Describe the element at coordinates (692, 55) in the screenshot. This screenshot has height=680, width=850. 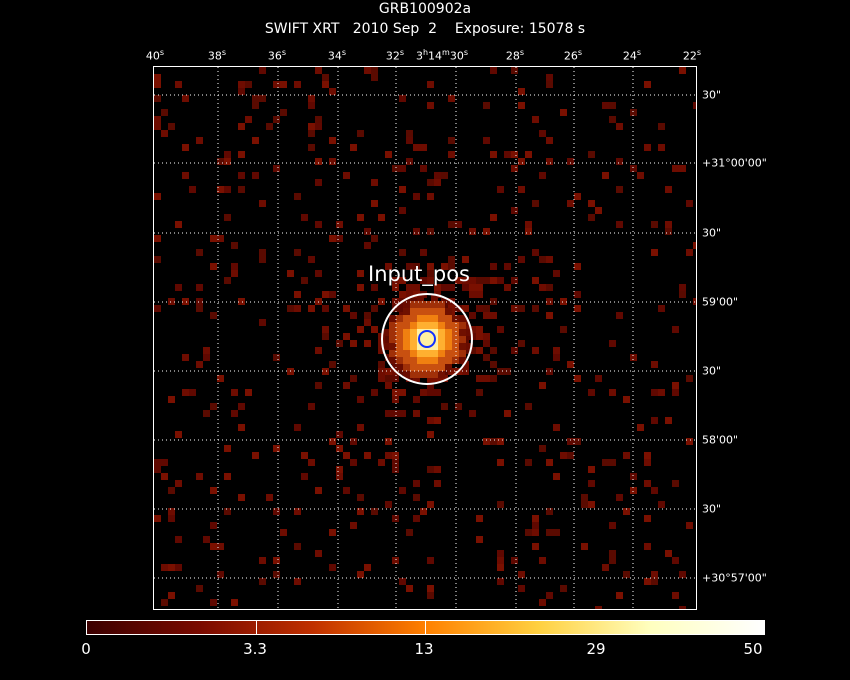
I see `ra-tick-label: 22s` at that location.